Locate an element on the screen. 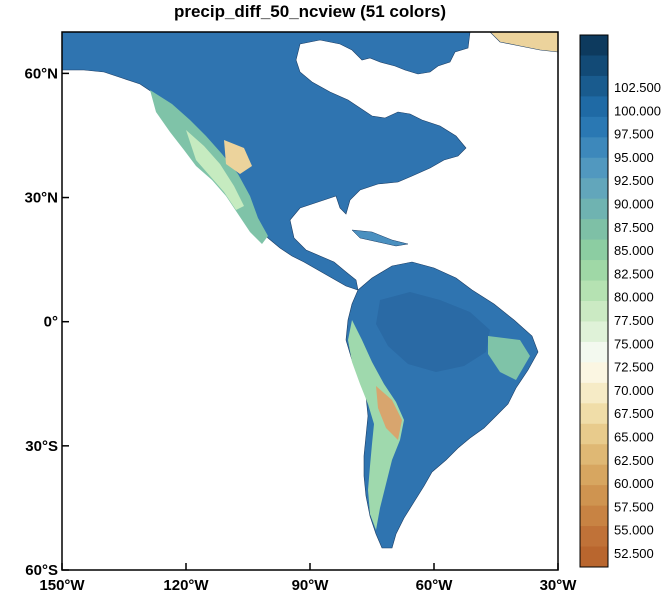 This screenshot has height=608, width=669. colorbar-label: 67.500 is located at coordinates (634, 413).